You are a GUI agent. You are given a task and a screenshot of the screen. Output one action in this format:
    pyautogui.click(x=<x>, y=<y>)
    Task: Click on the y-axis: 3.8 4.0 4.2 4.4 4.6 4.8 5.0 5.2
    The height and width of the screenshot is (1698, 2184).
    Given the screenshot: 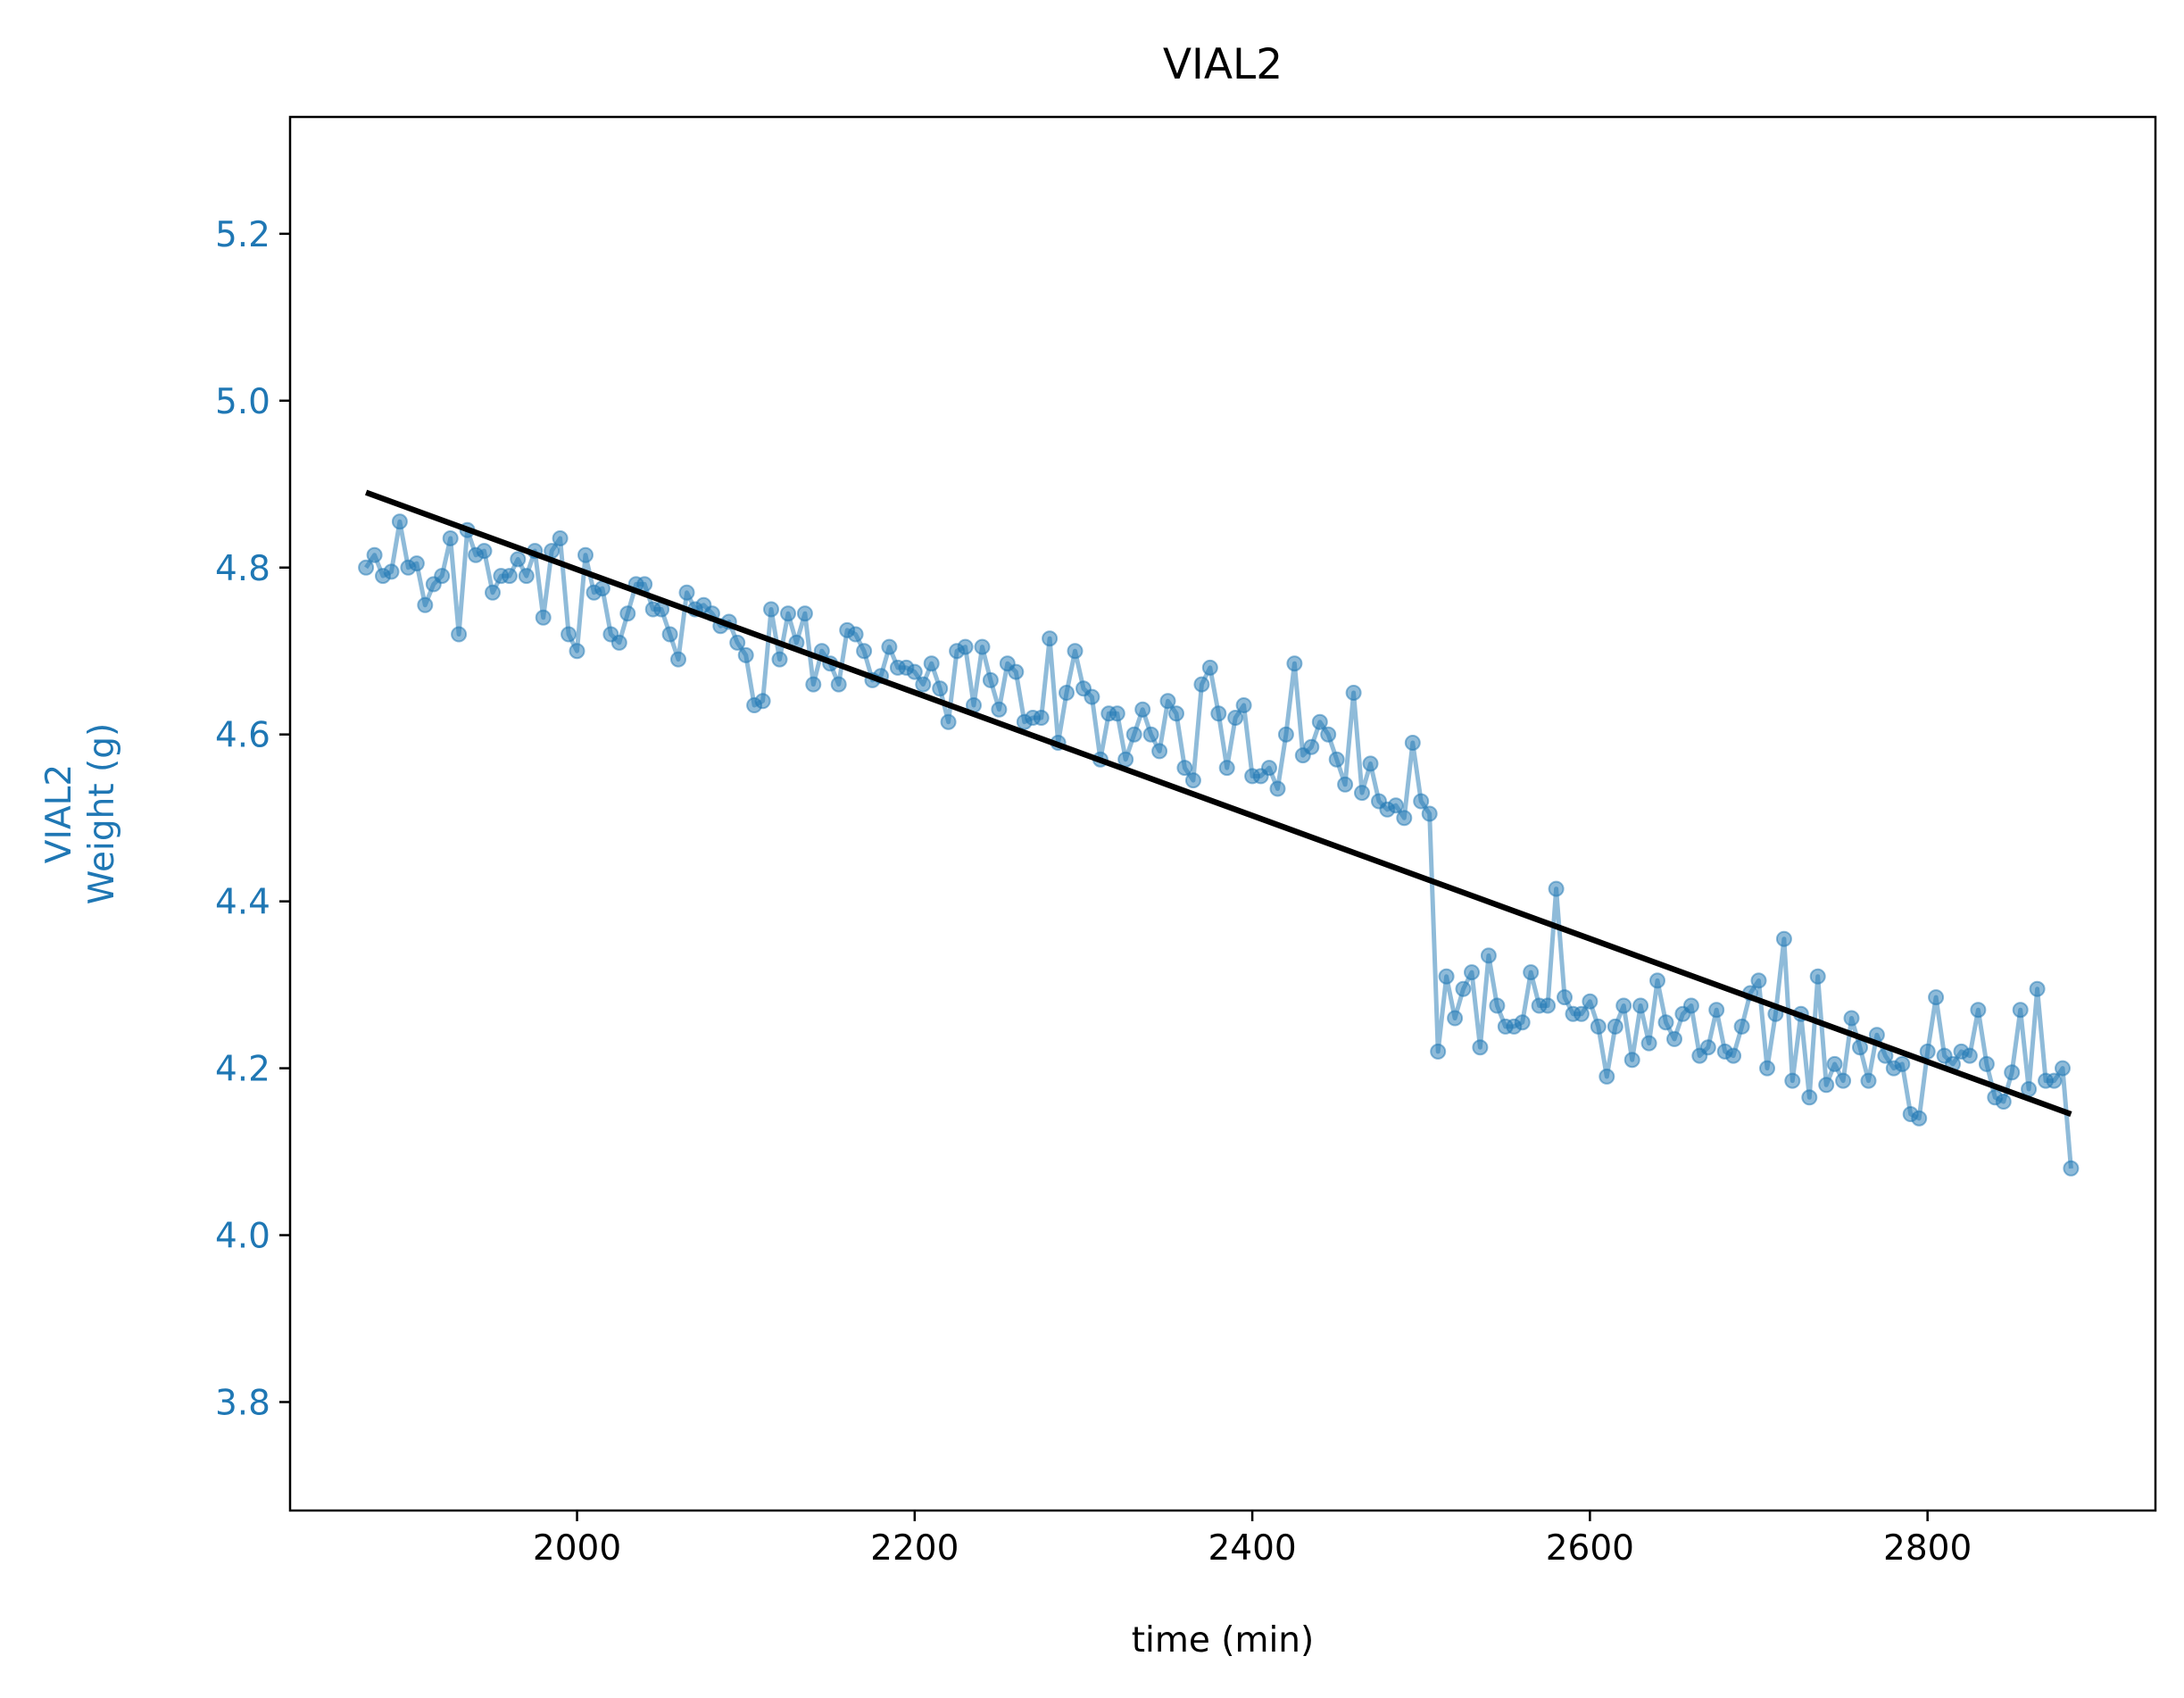 What is the action you would take?
    pyautogui.click(x=252, y=819)
    